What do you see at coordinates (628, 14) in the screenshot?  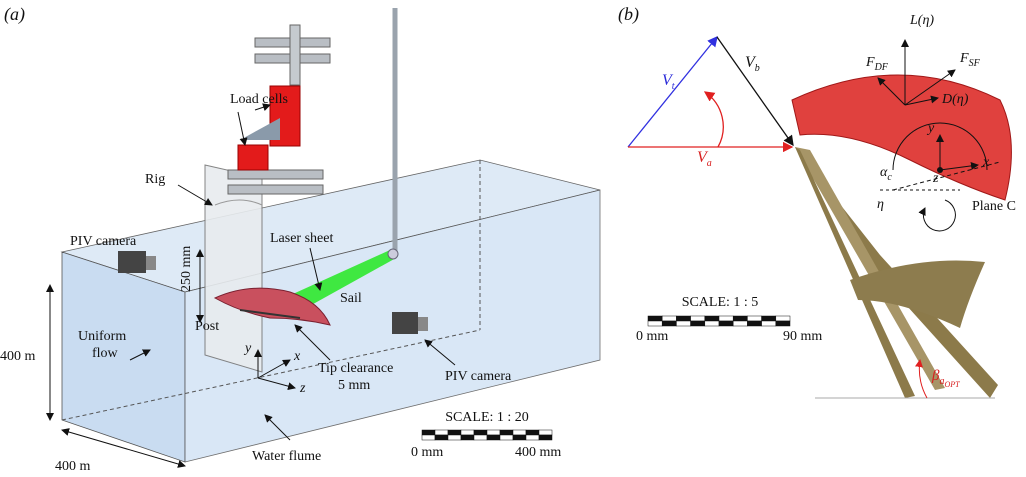 I see `panel-label: (b)` at bounding box center [628, 14].